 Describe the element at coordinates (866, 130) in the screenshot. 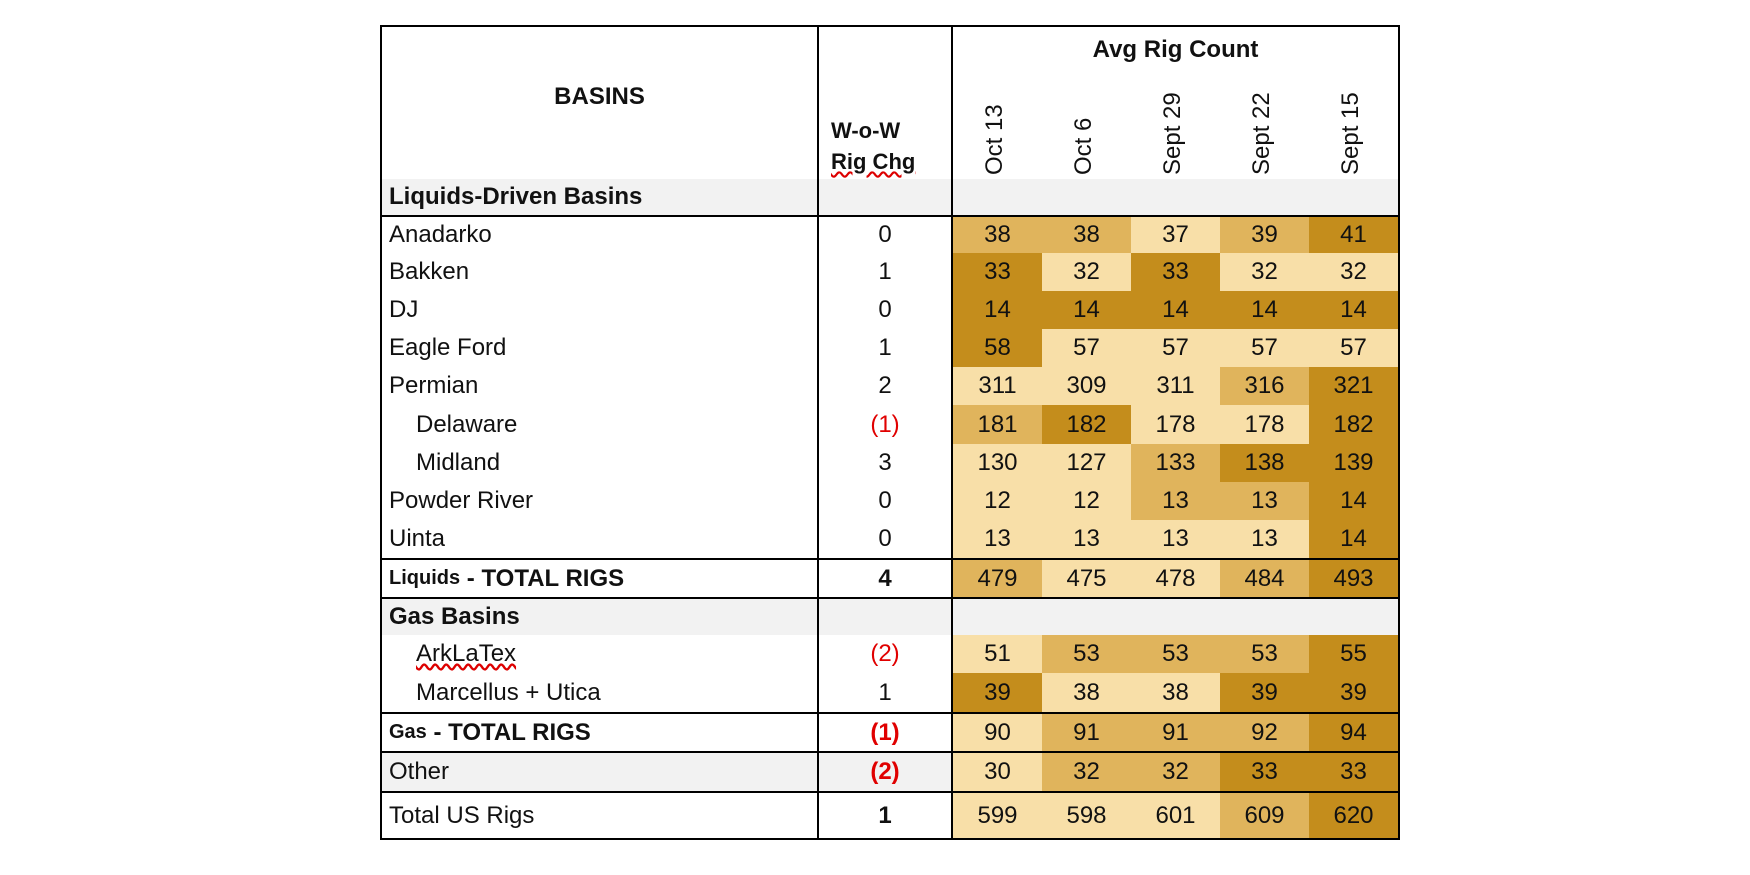

I see `wow-label-line1: W-o-W` at that location.